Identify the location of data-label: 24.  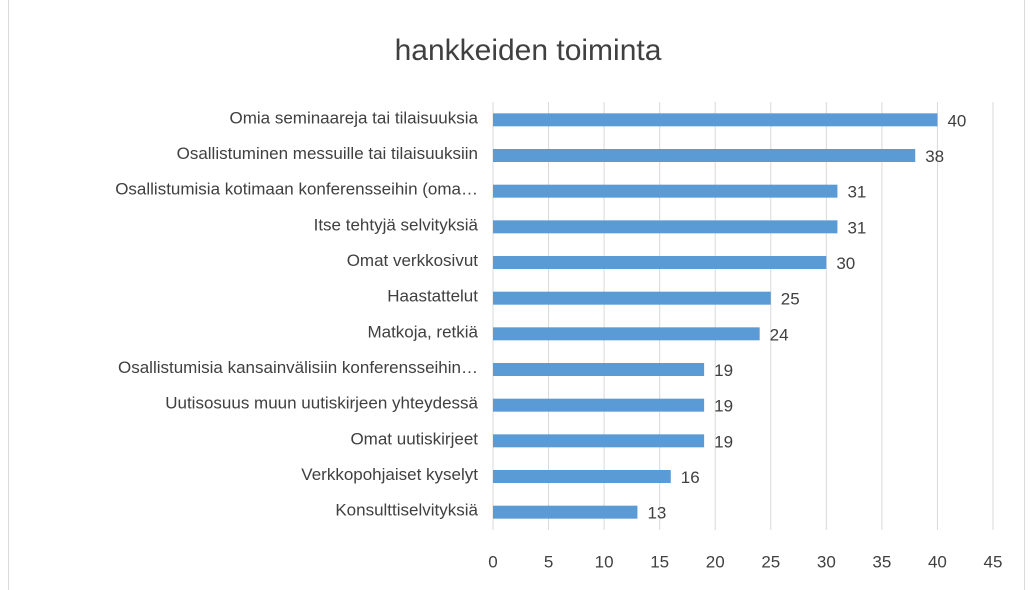
(779, 334).